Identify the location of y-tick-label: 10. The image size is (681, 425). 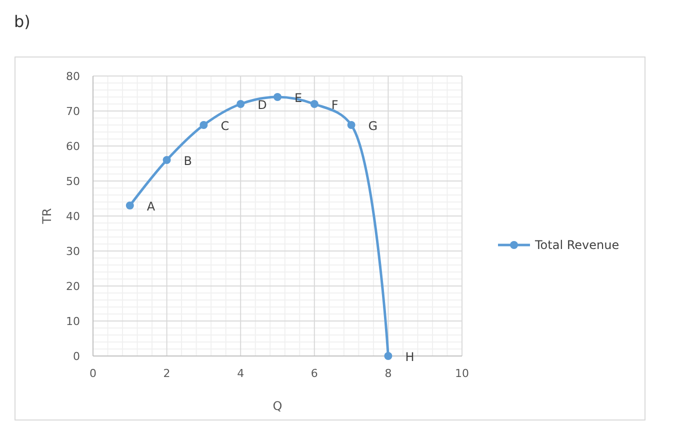
(73, 321).